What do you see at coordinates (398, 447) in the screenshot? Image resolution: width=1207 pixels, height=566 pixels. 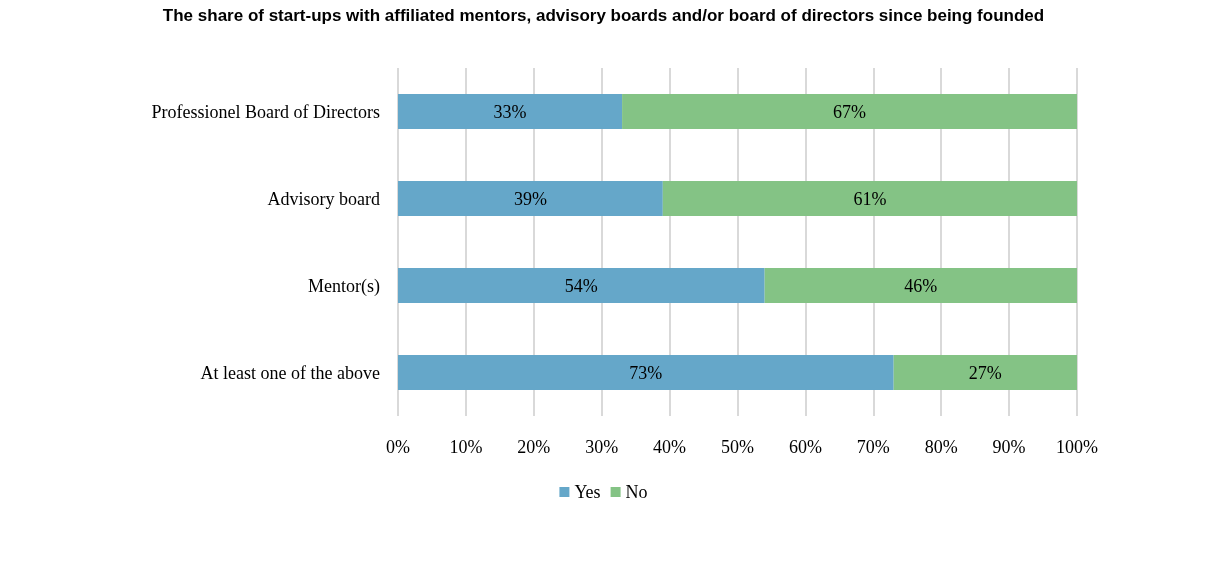 I see `x-tick-label: 0%` at bounding box center [398, 447].